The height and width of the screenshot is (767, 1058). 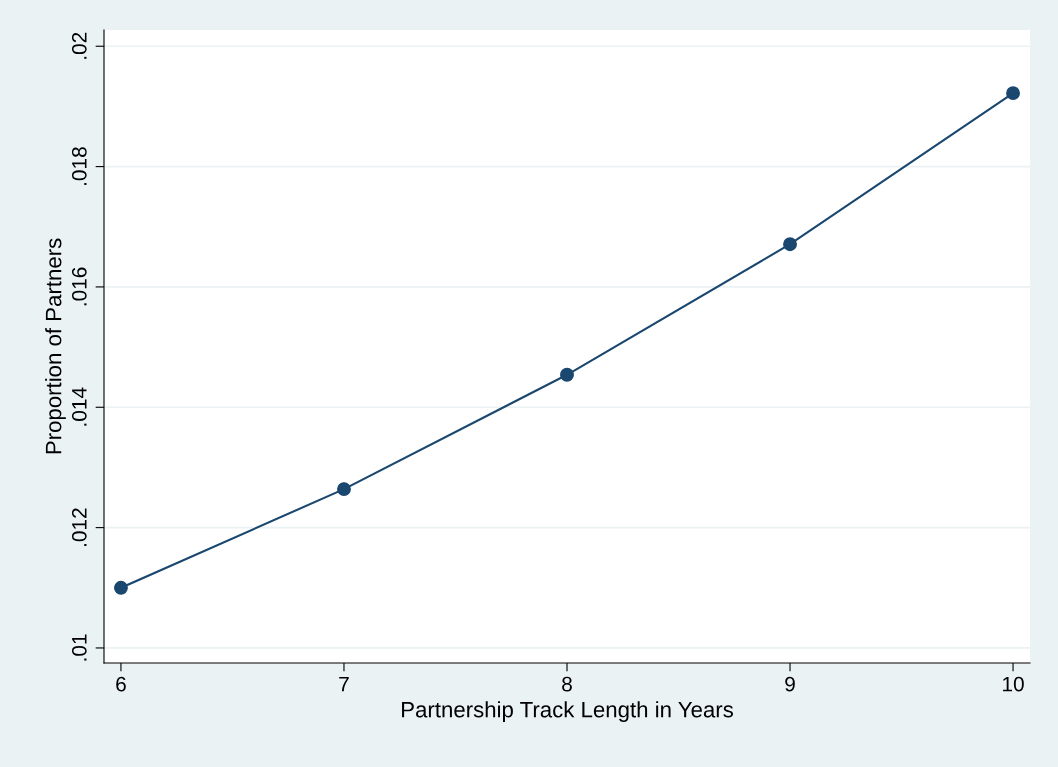 What do you see at coordinates (1013, 684) in the screenshot?
I see `x-tick-label: 10` at bounding box center [1013, 684].